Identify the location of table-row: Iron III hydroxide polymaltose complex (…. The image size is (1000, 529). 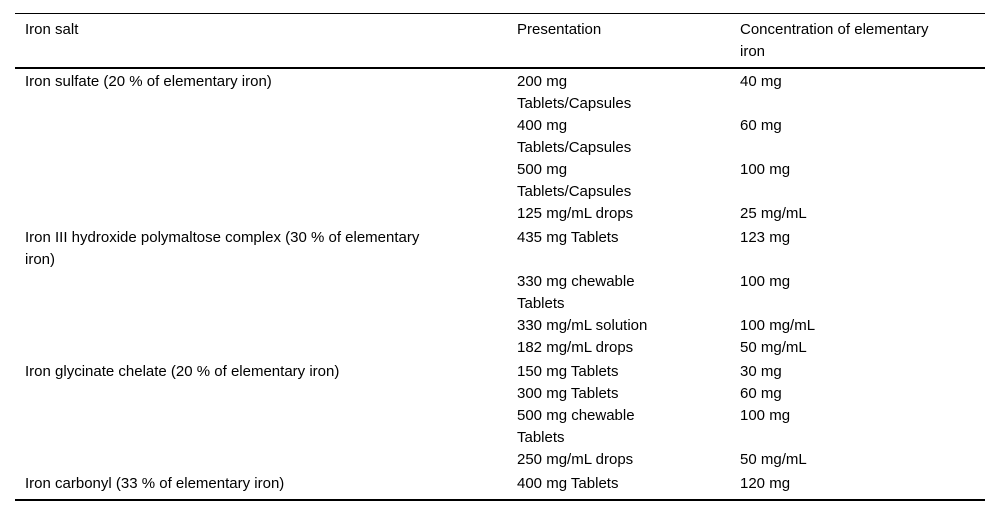
(500, 248).